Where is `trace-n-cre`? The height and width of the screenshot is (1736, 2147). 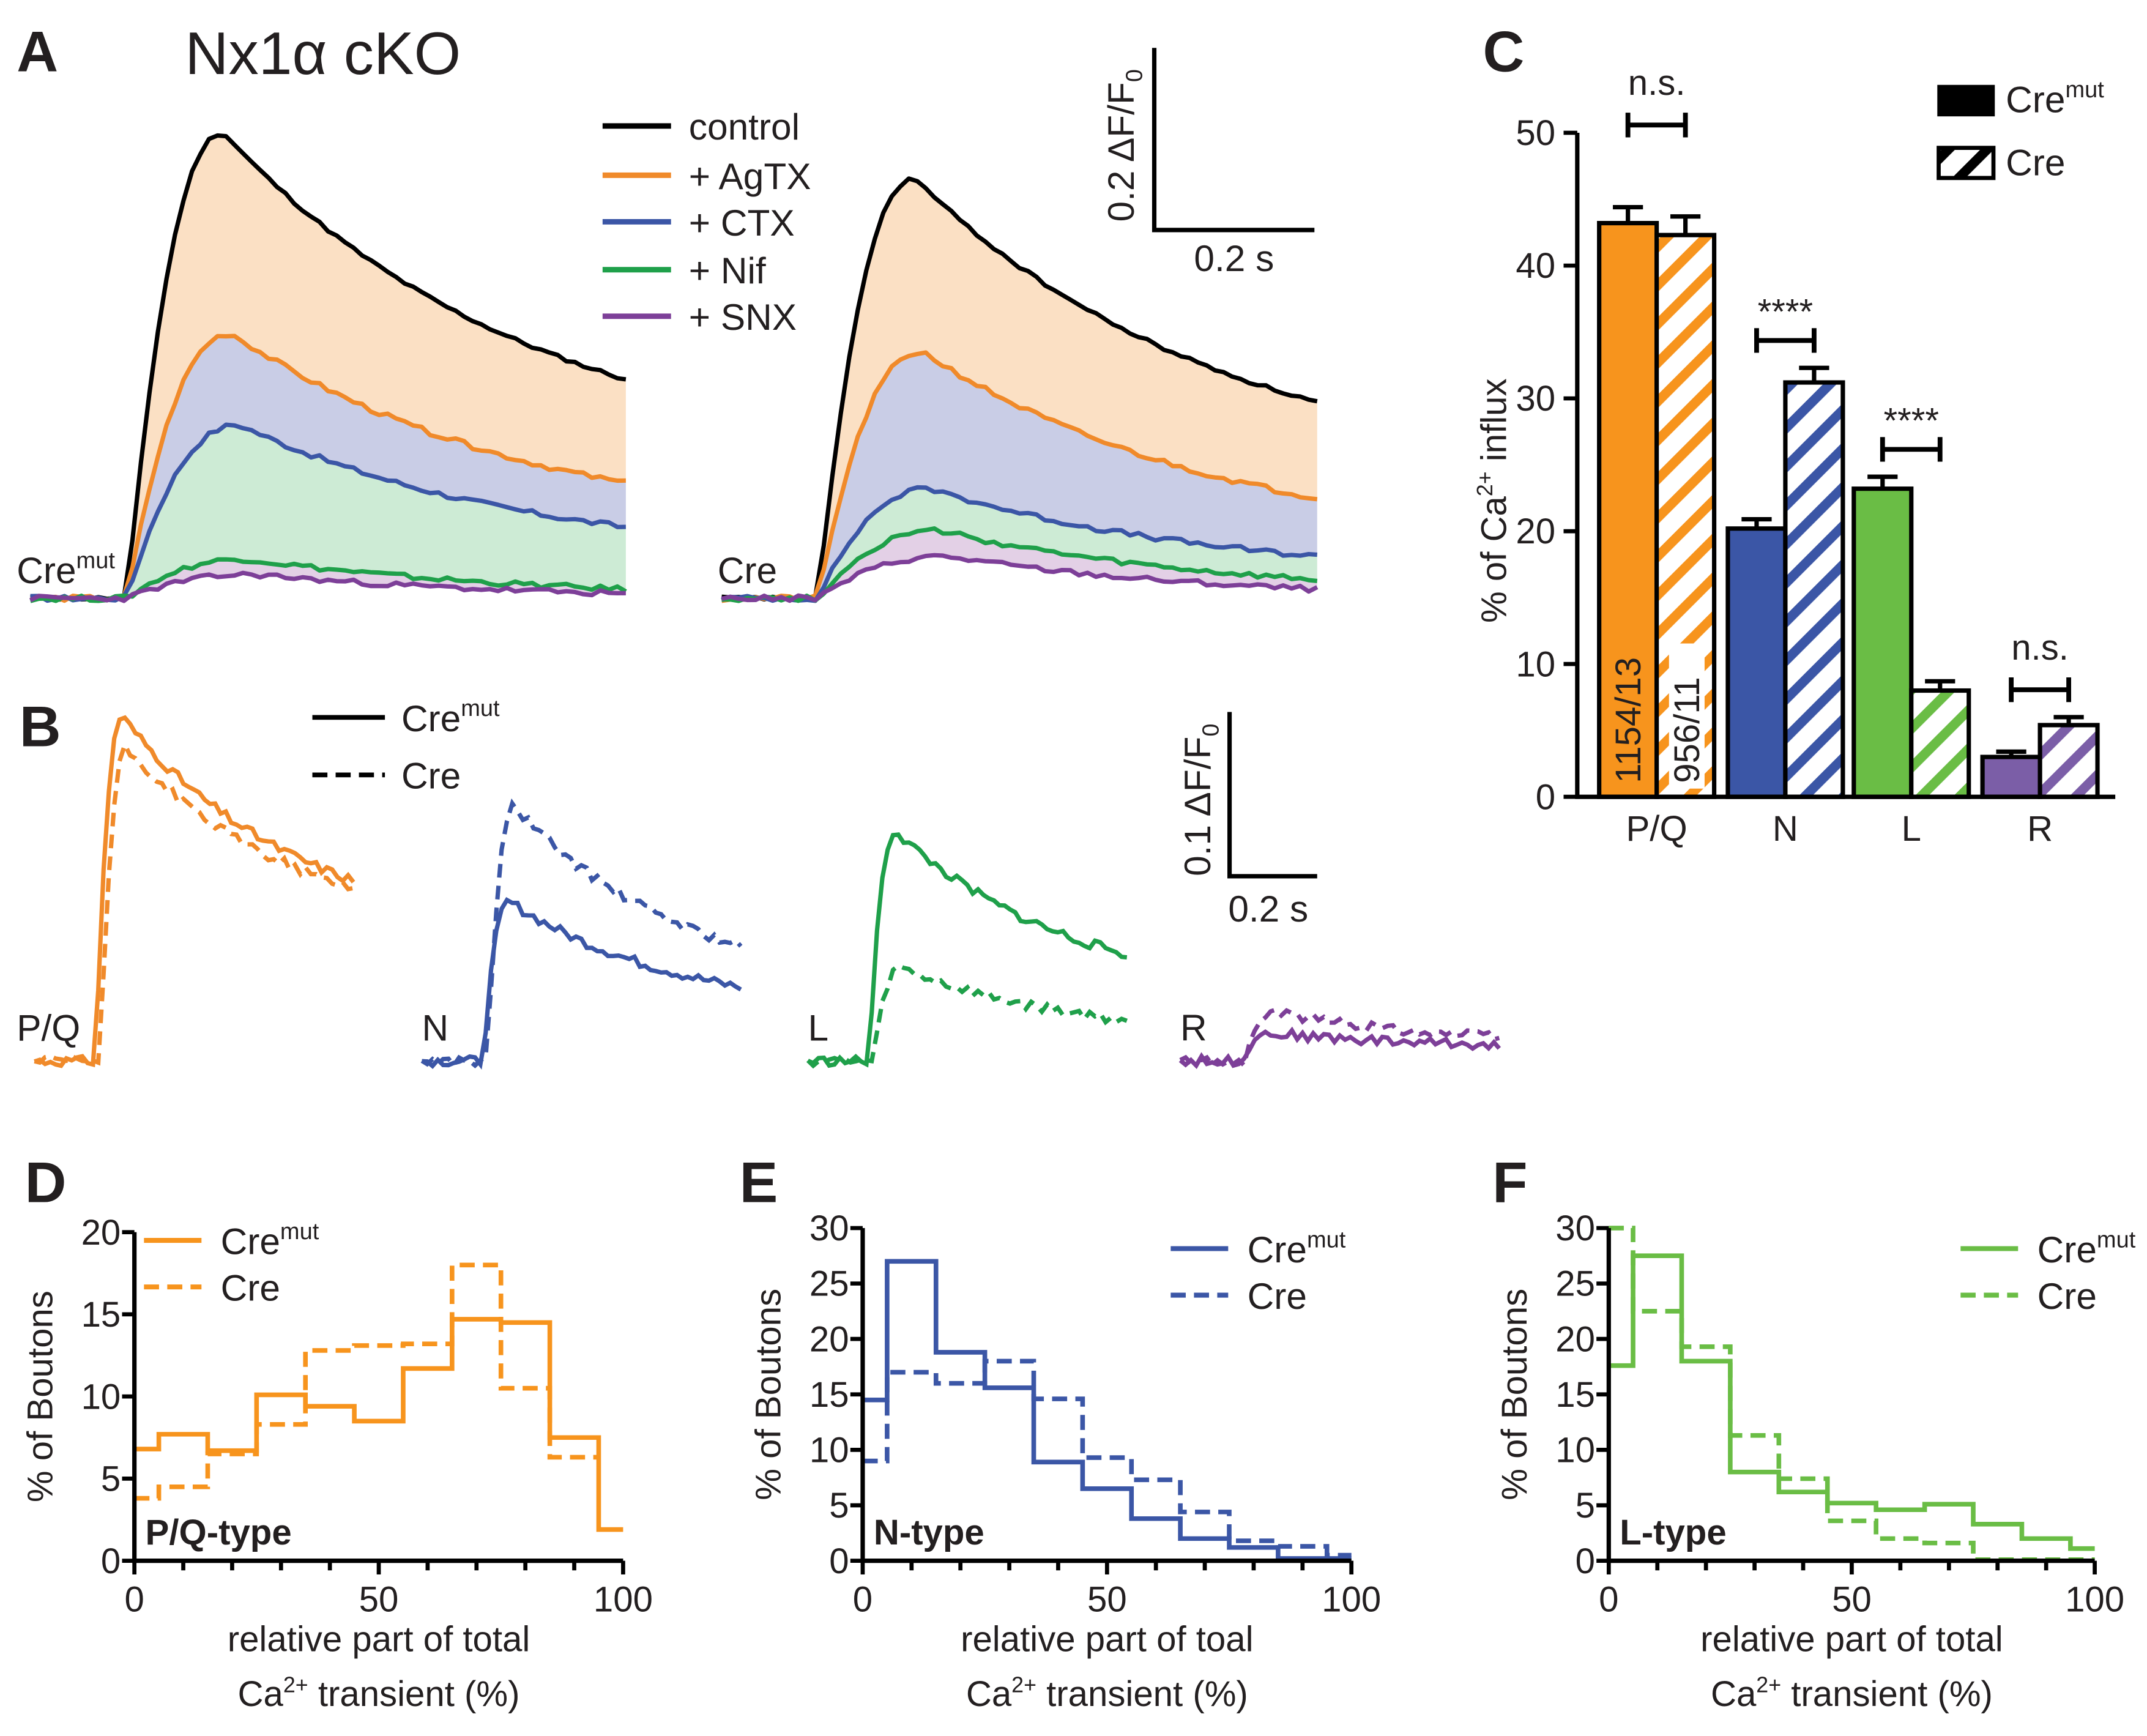
trace-n-cre is located at coordinates (581, 934).